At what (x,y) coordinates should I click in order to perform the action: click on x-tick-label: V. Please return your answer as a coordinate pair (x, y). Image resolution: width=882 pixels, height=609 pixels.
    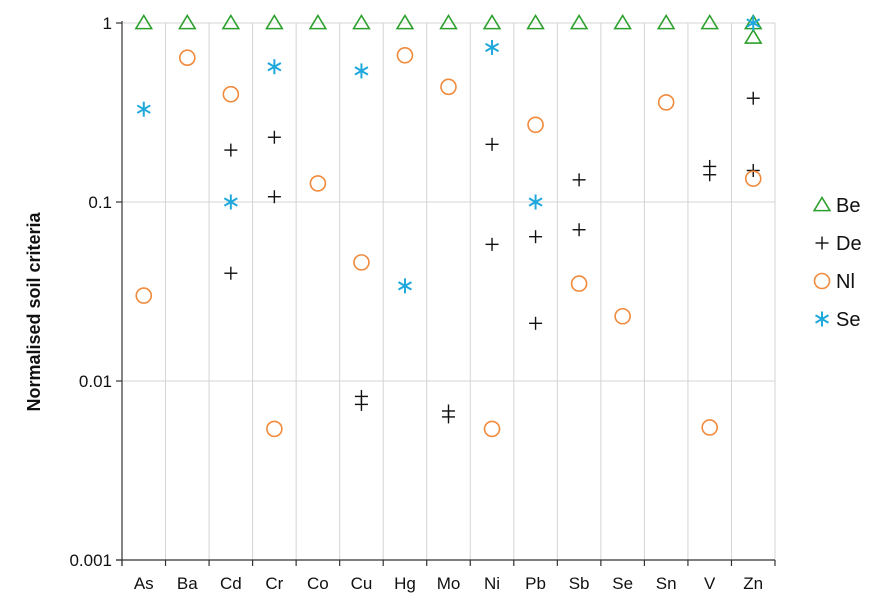
    Looking at the image, I should click on (710, 583).